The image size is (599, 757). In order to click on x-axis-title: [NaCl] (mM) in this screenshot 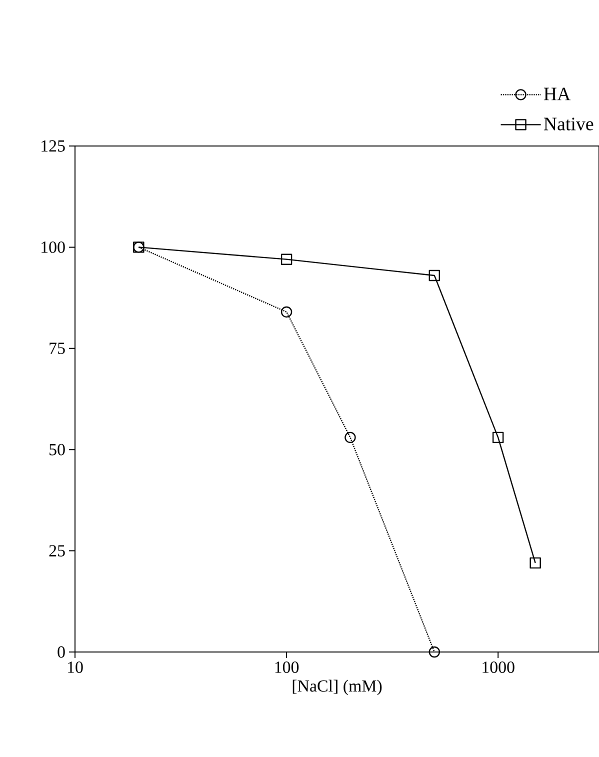, I will do `click(337, 688)`.